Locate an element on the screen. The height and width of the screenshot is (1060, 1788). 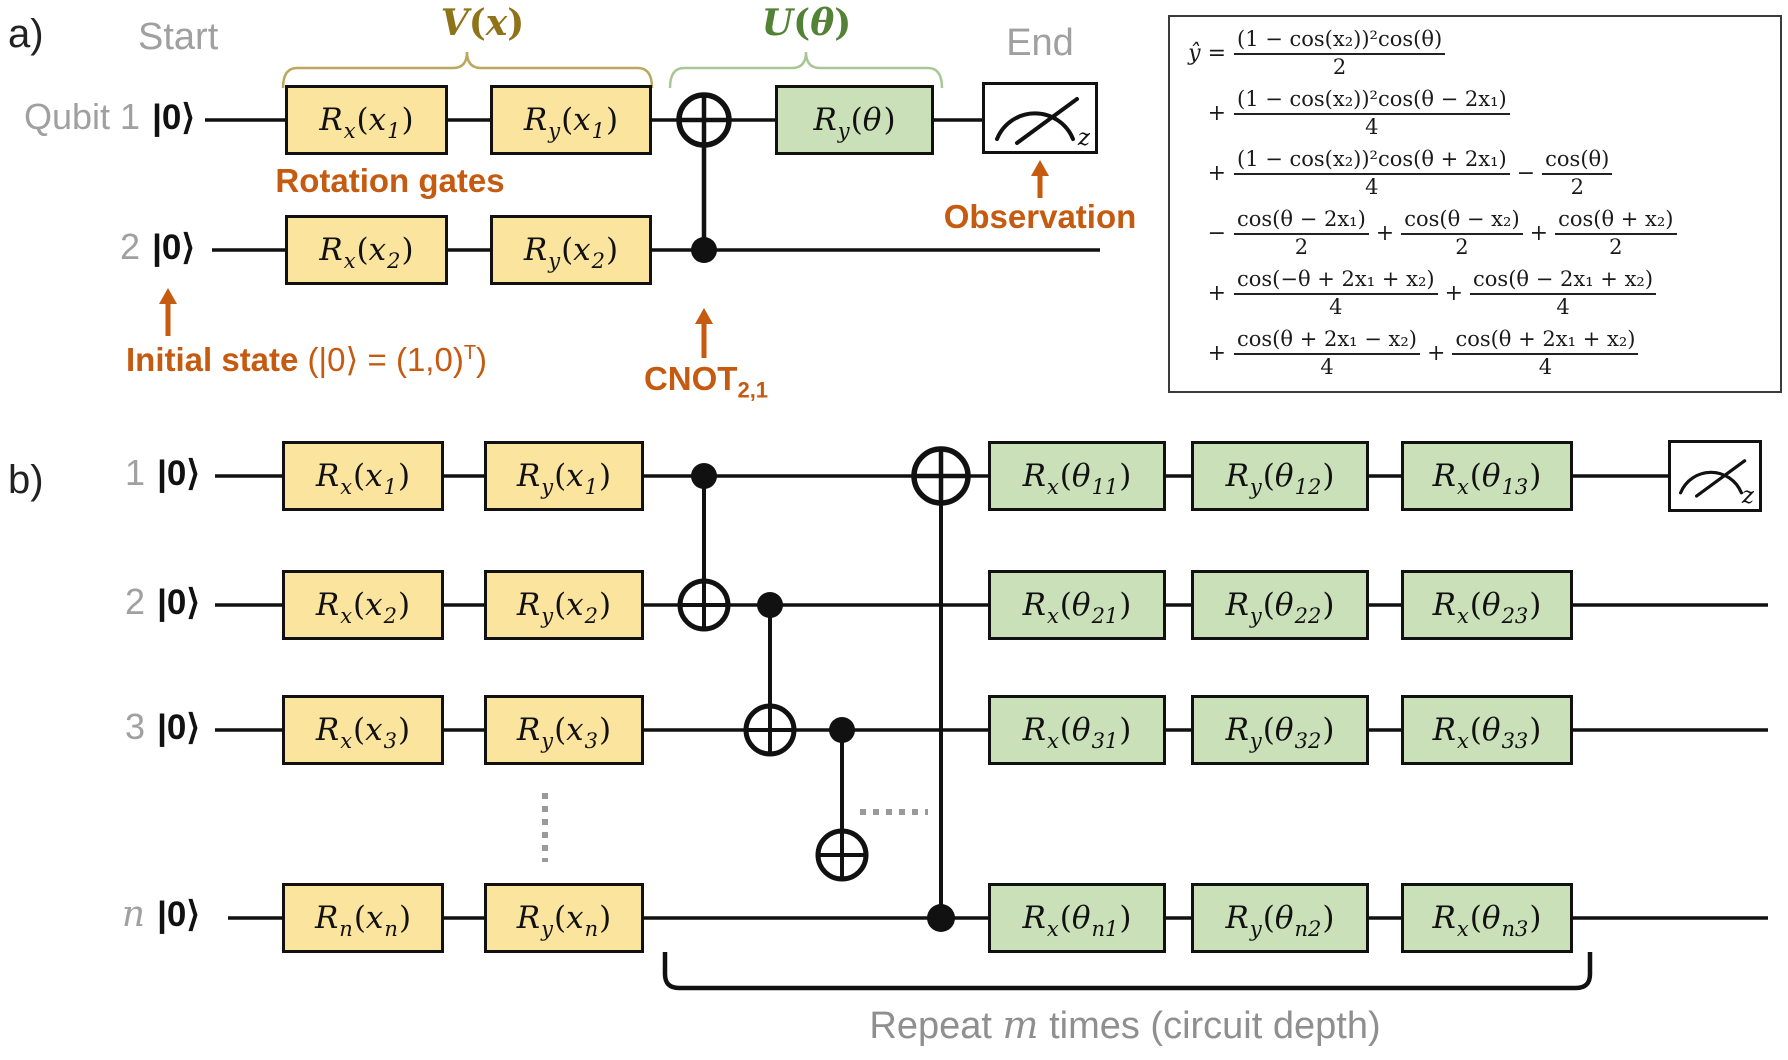
qubit-2-label: 2 |0⟩ is located at coordinates (97, 247).